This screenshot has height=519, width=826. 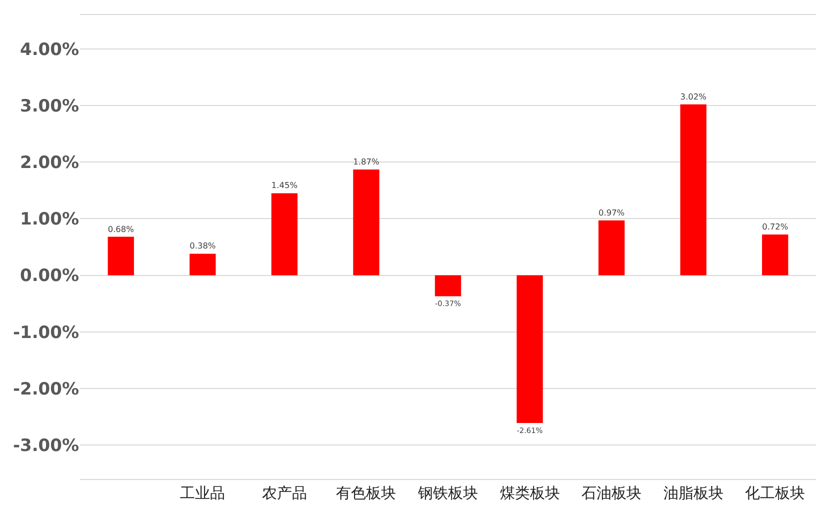 What do you see at coordinates (49, 276) in the screenshot?
I see `y-tick-label: 0.00%` at bounding box center [49, 276].